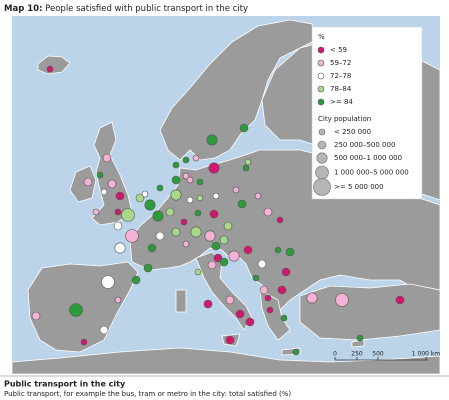  I want to click on map-label: Map 10:, so click(23, 9).